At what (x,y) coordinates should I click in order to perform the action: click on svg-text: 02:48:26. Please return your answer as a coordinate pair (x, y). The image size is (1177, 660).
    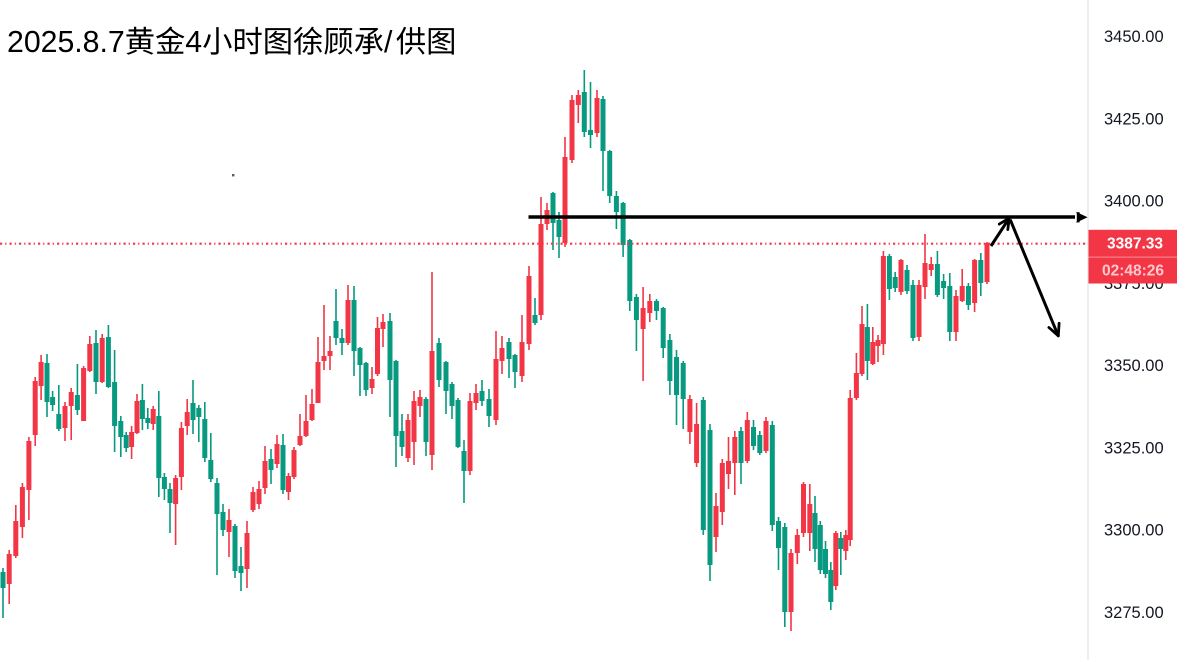
    Looking at the image, I should click on (1133, 270).